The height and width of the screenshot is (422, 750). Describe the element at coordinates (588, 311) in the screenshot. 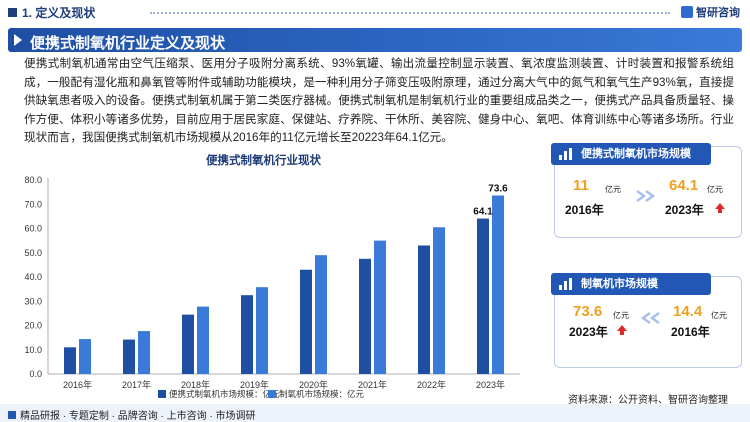

I see `left-value: 73.6` at that location.